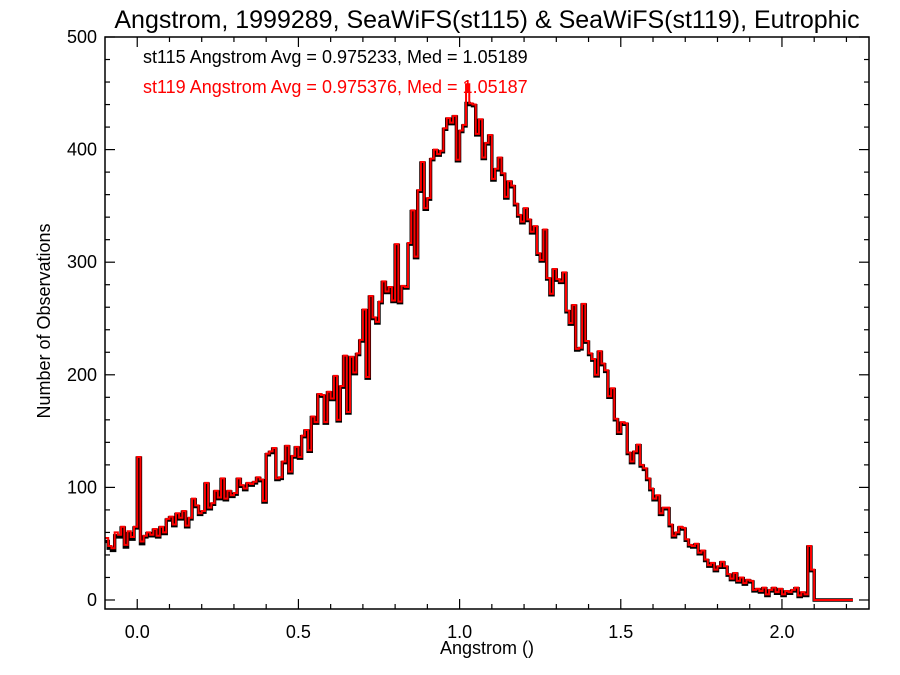  I want to click on x-tick-label: 1.5, so click(620, 632).